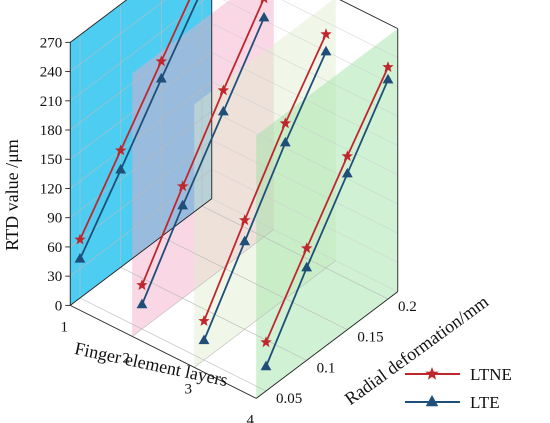 This screenshot has height=423, width=550. What do you see at coordinates (432, 401) in the screenshot?
I see `legend-marker-lte` at bounding box center [432, 401].